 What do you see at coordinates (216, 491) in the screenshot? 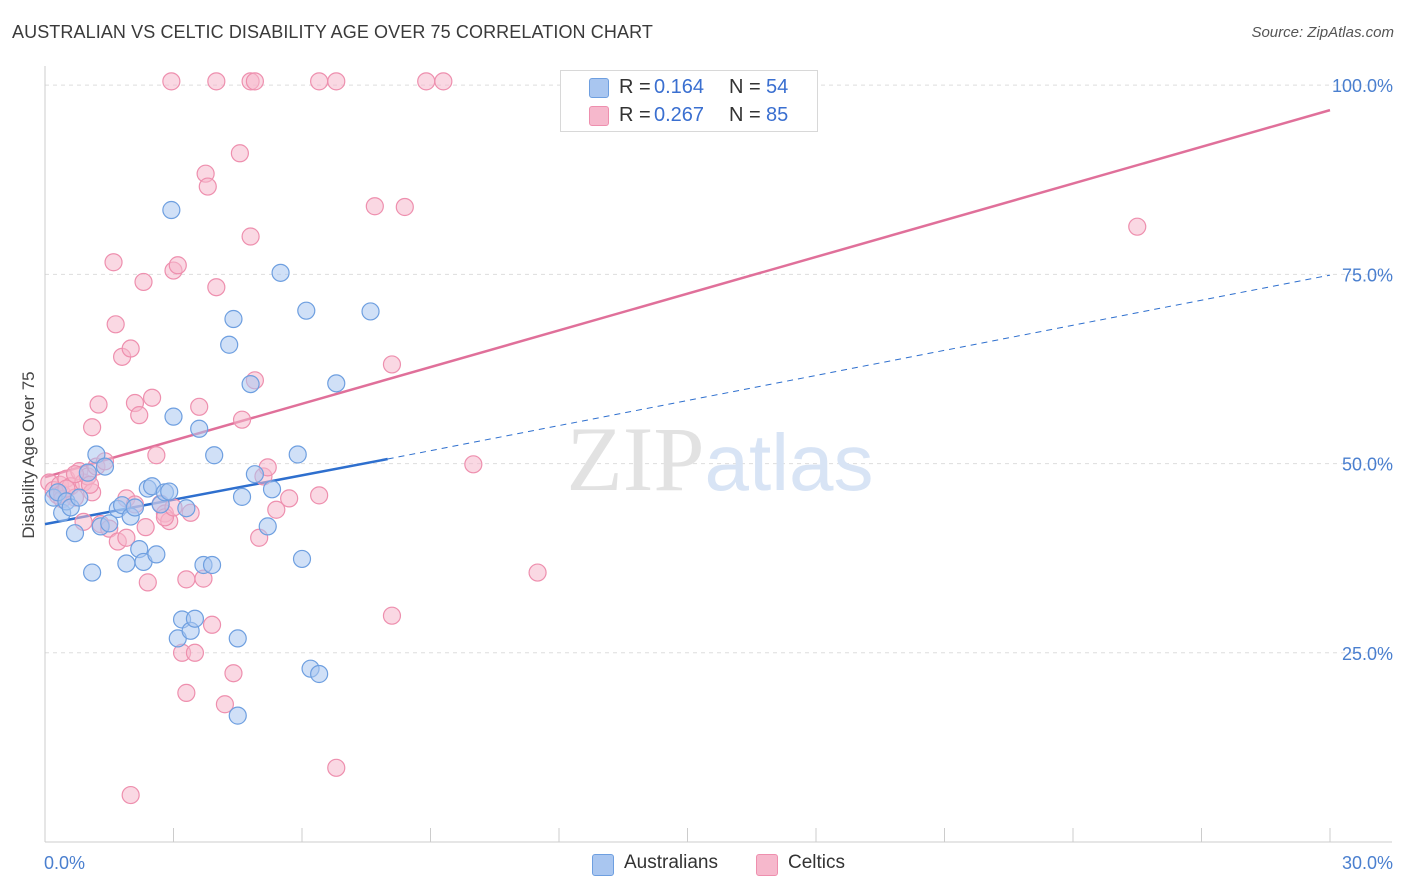
I see `australians-trend-line` at bounding box center [216, 491].